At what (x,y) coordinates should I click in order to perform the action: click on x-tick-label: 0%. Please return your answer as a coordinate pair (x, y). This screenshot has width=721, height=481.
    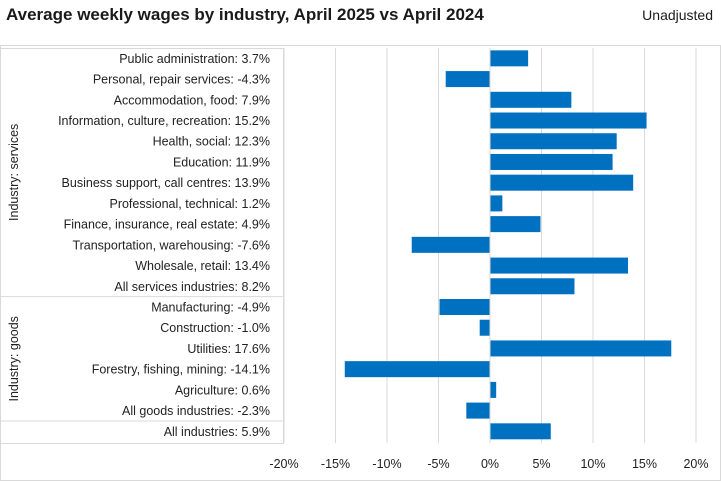
    Looking at the image, I should click on (490, 464).